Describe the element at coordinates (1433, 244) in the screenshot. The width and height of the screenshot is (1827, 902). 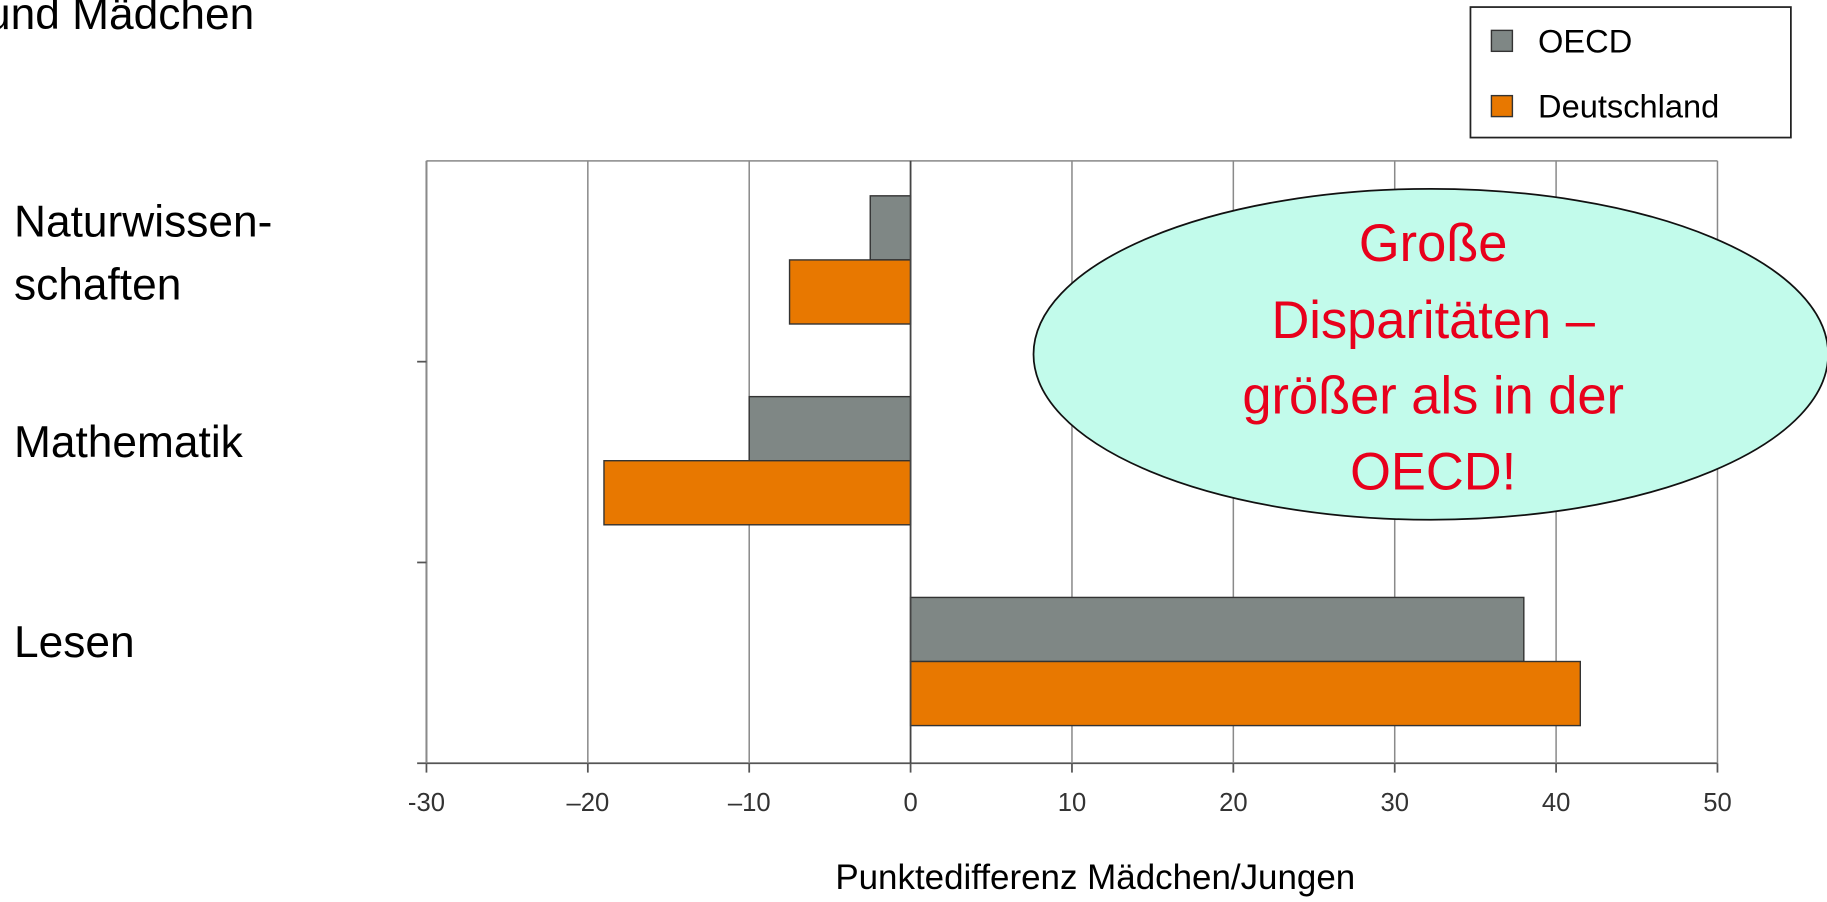
I see `callout-text: Große` at that location.